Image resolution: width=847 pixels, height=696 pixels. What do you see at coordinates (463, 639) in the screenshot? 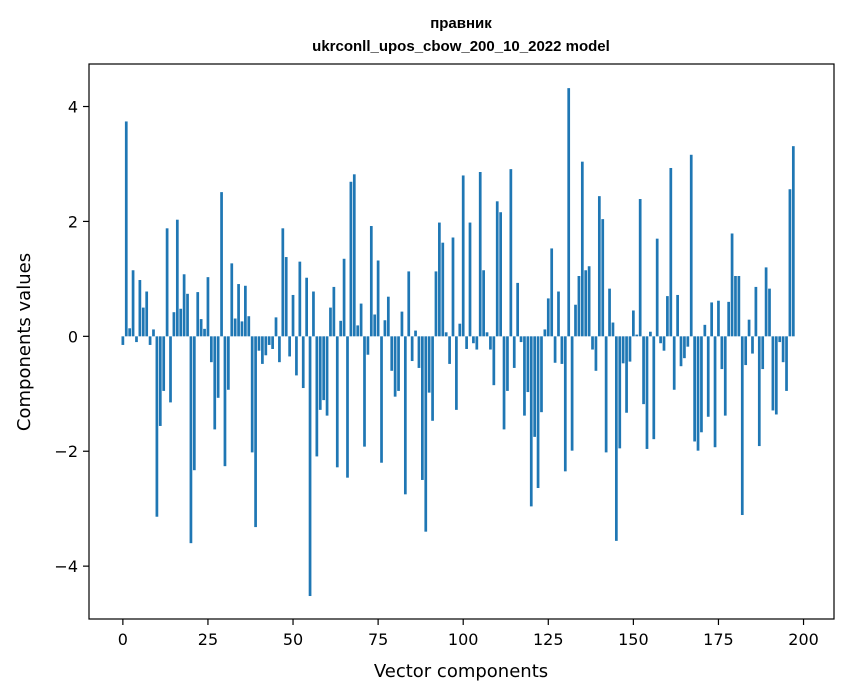
I see `x-tick-label: 100` at bounding box center [463, 639].